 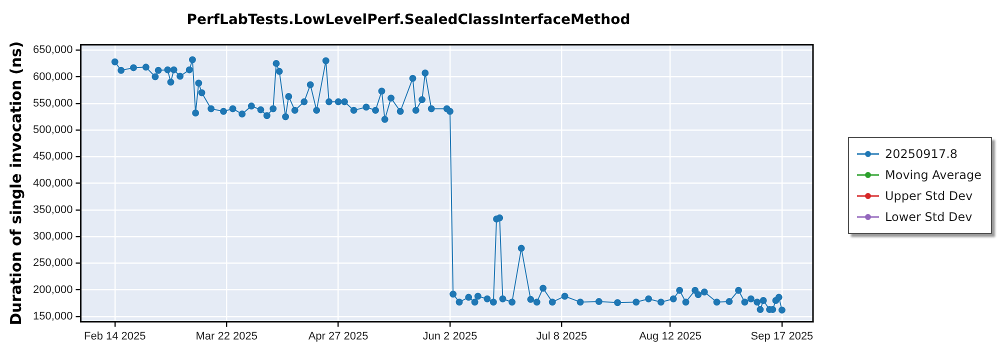 I want to click on x-tick-label: Sep 17 2025, so click(x=782, y=336).